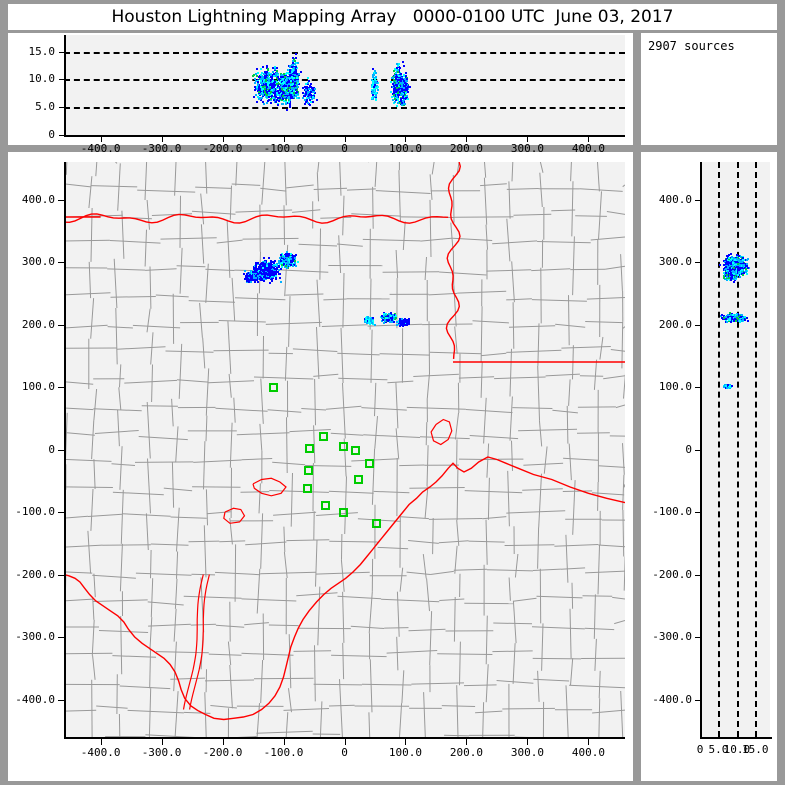  Describe the element at coordinates (38, 324) in the screenshot. I see `y-axis-tick-label: 200.0` at that location.